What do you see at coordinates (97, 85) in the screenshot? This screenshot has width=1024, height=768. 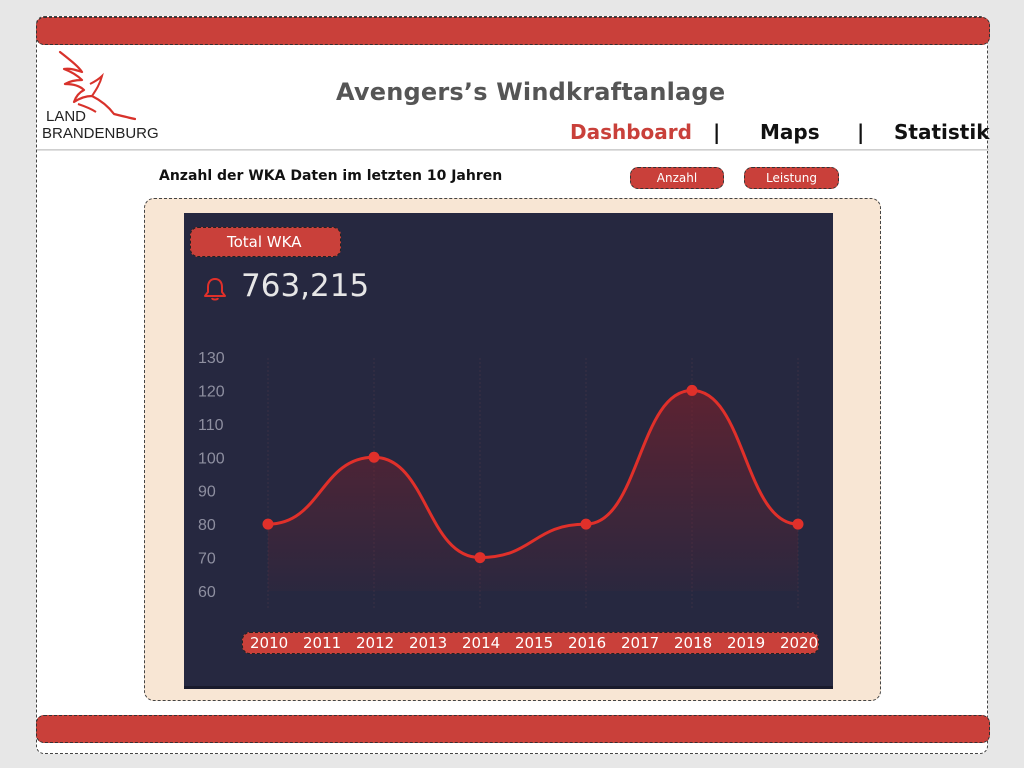 I see `eagle-icon` at bounding box center [97, 85].